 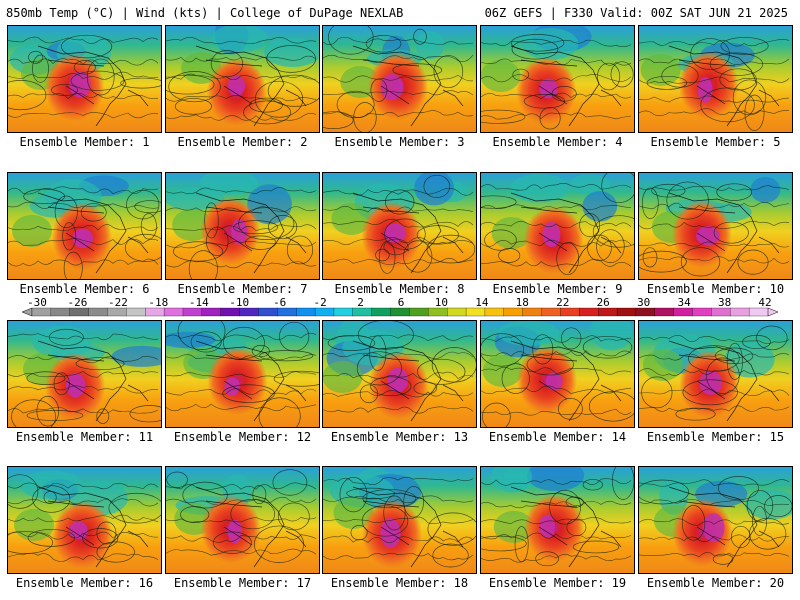 What do you see at coordinates (242, 437) in the screenshot?
I see `ensemble-member-label: Ensemble Member: 12` at bounding box center [242, 437].